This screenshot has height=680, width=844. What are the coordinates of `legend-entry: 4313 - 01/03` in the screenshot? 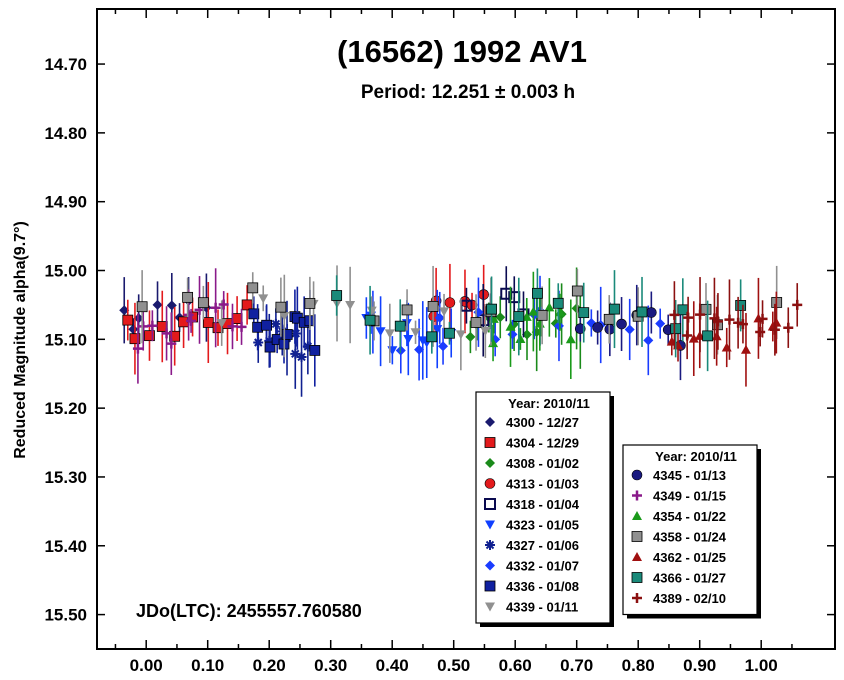 It's located at (542, 484).